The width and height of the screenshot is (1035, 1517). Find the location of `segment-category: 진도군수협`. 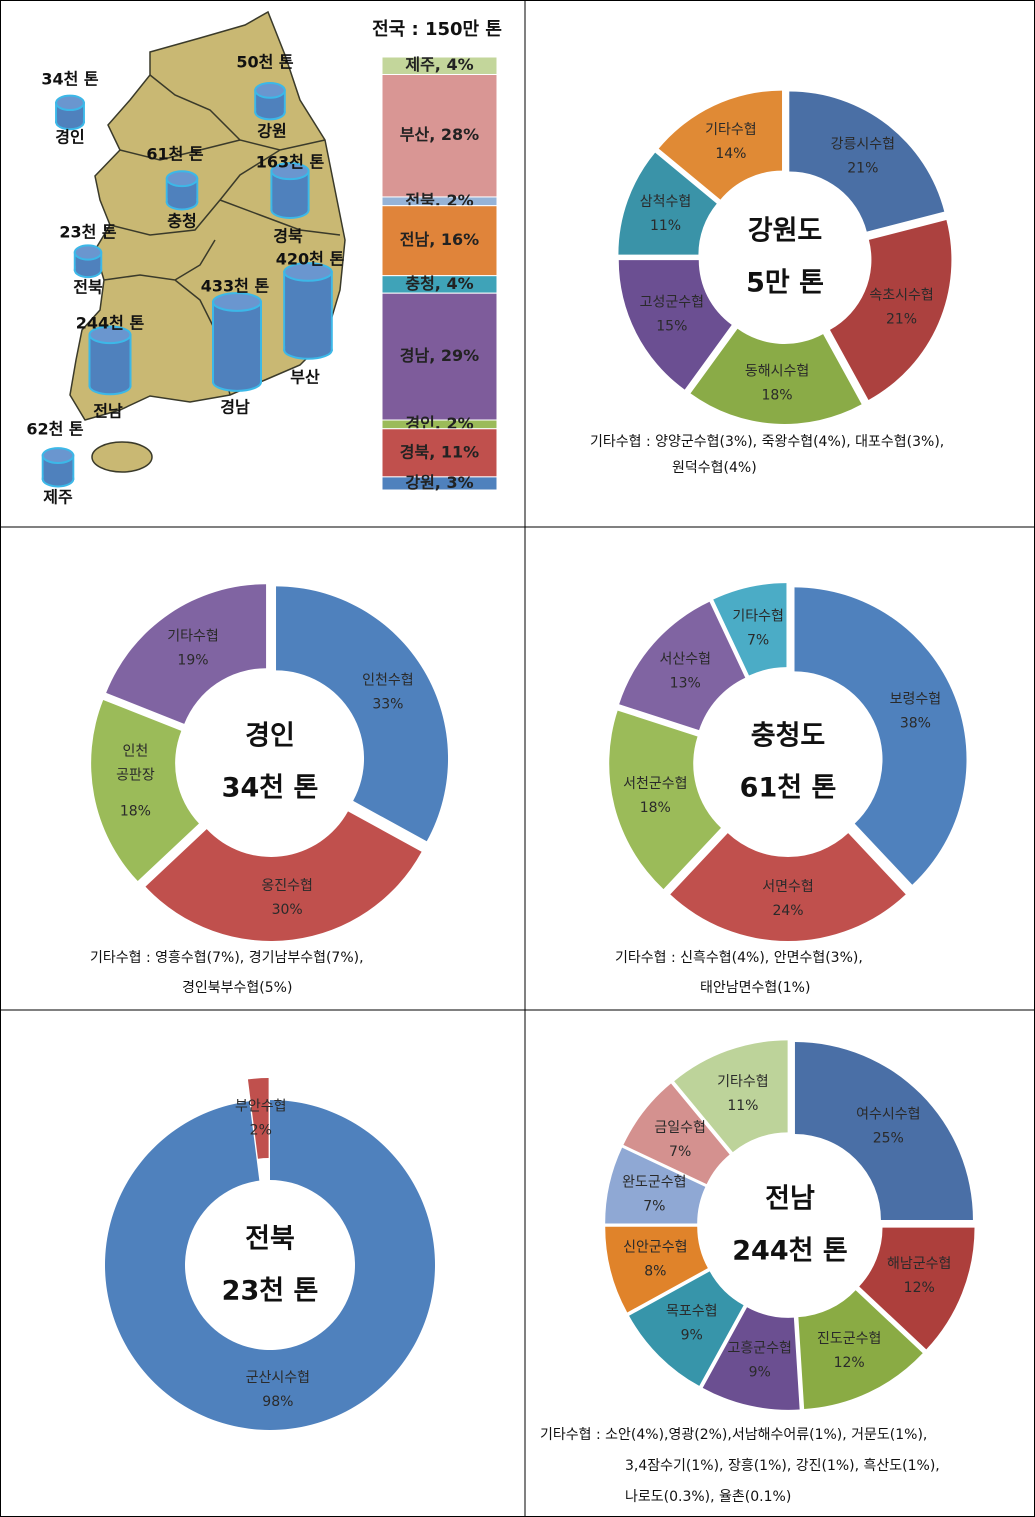

segment-category: 진도군수협 is located at coordinates (849, 1339).